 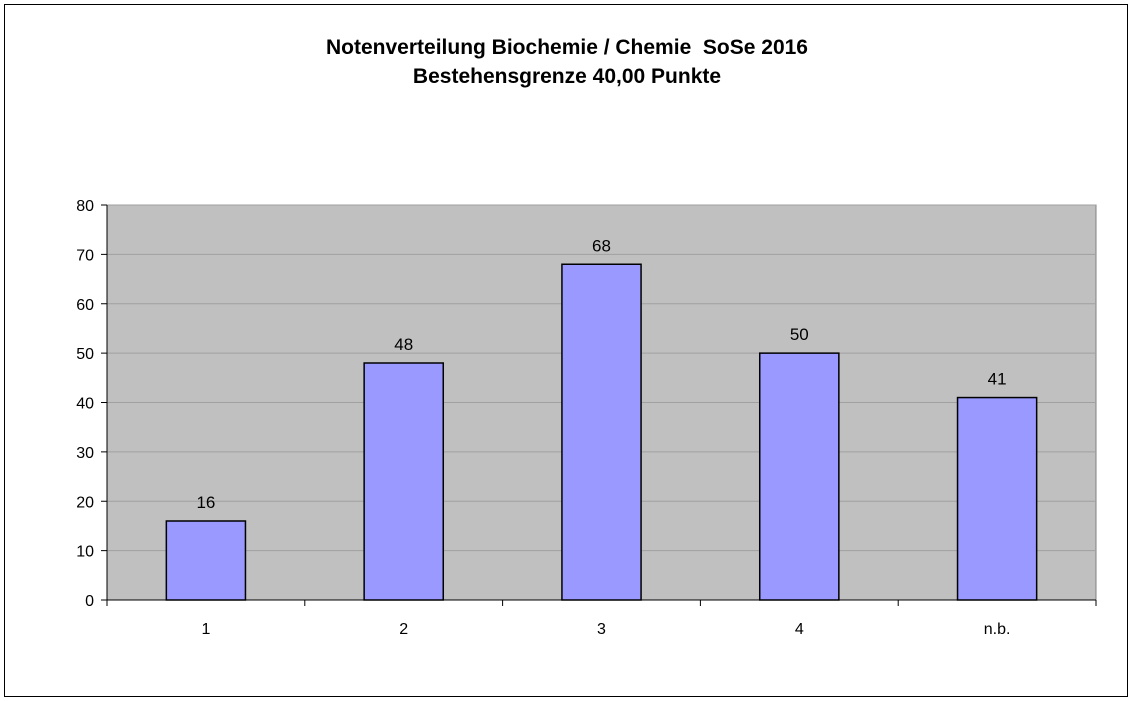 I want to click on y-tick-label: 60, so click(x=85, y=305).